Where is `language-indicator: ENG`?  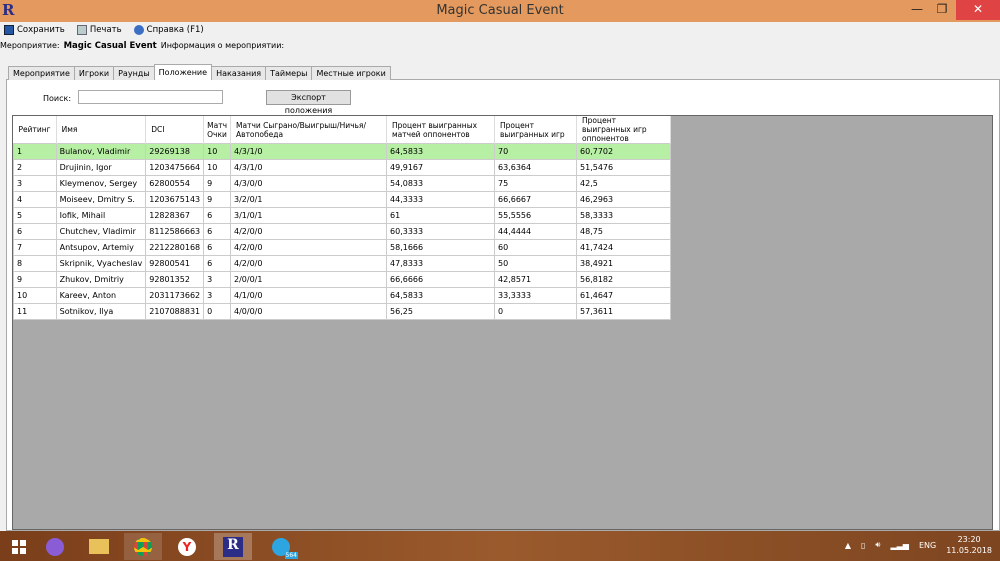
language-indicator: ENG is located at coordinates (927, 545).